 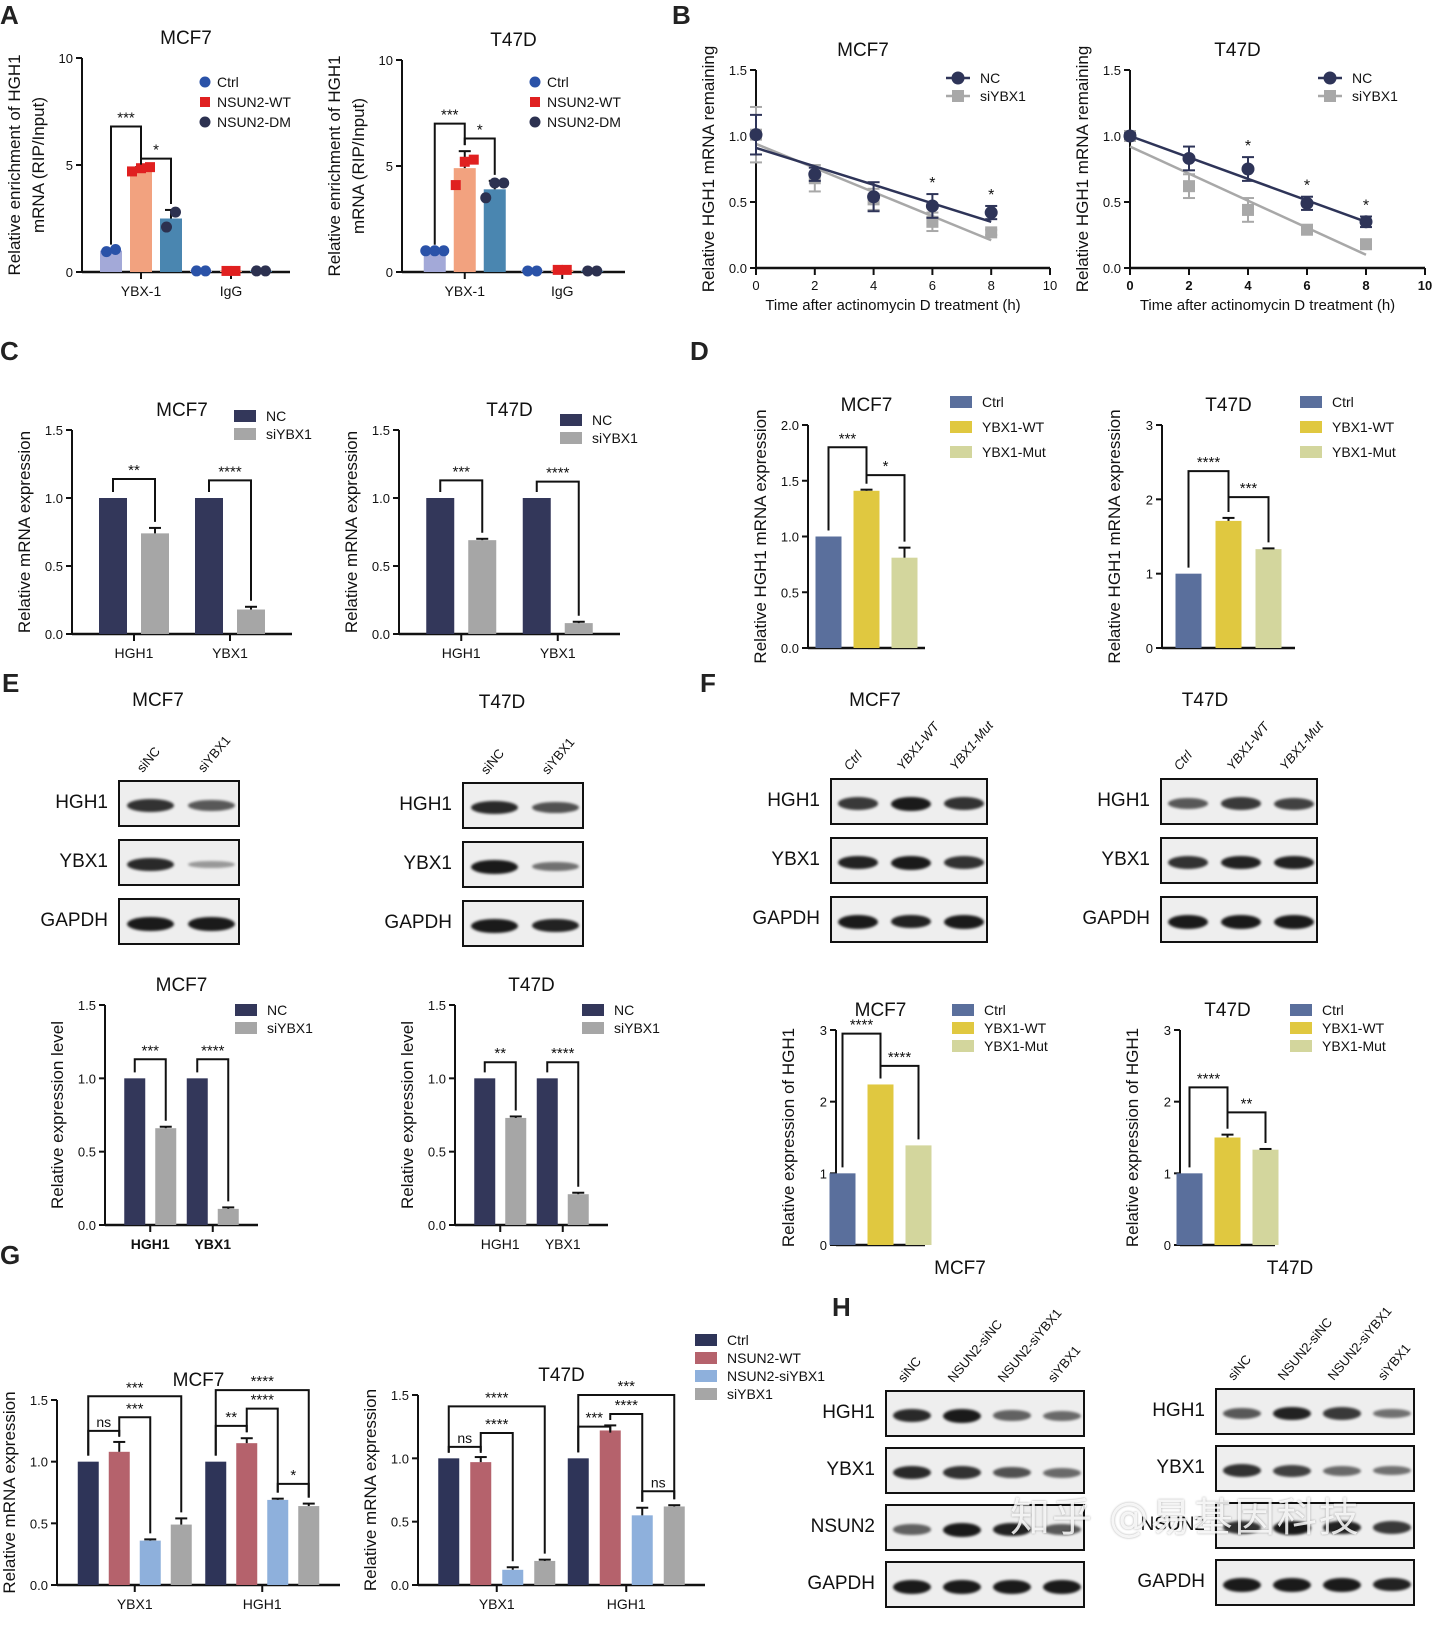 I want to click on y-tick-label: 0, so click(x=1149, y=648).